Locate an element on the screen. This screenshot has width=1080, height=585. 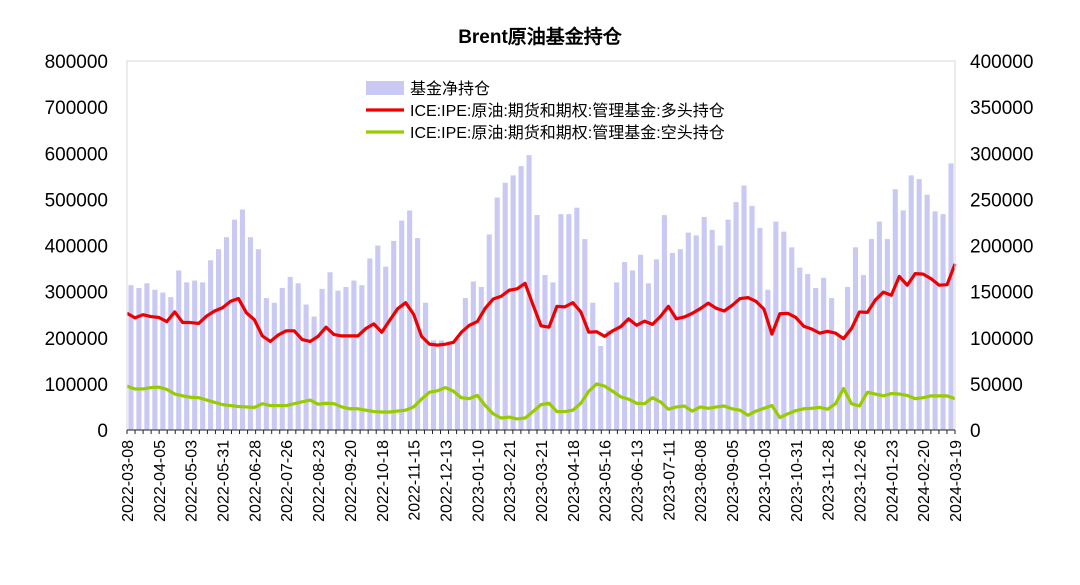
x-tick-label: 2024-02-20 is located at coordinates (924, 481).